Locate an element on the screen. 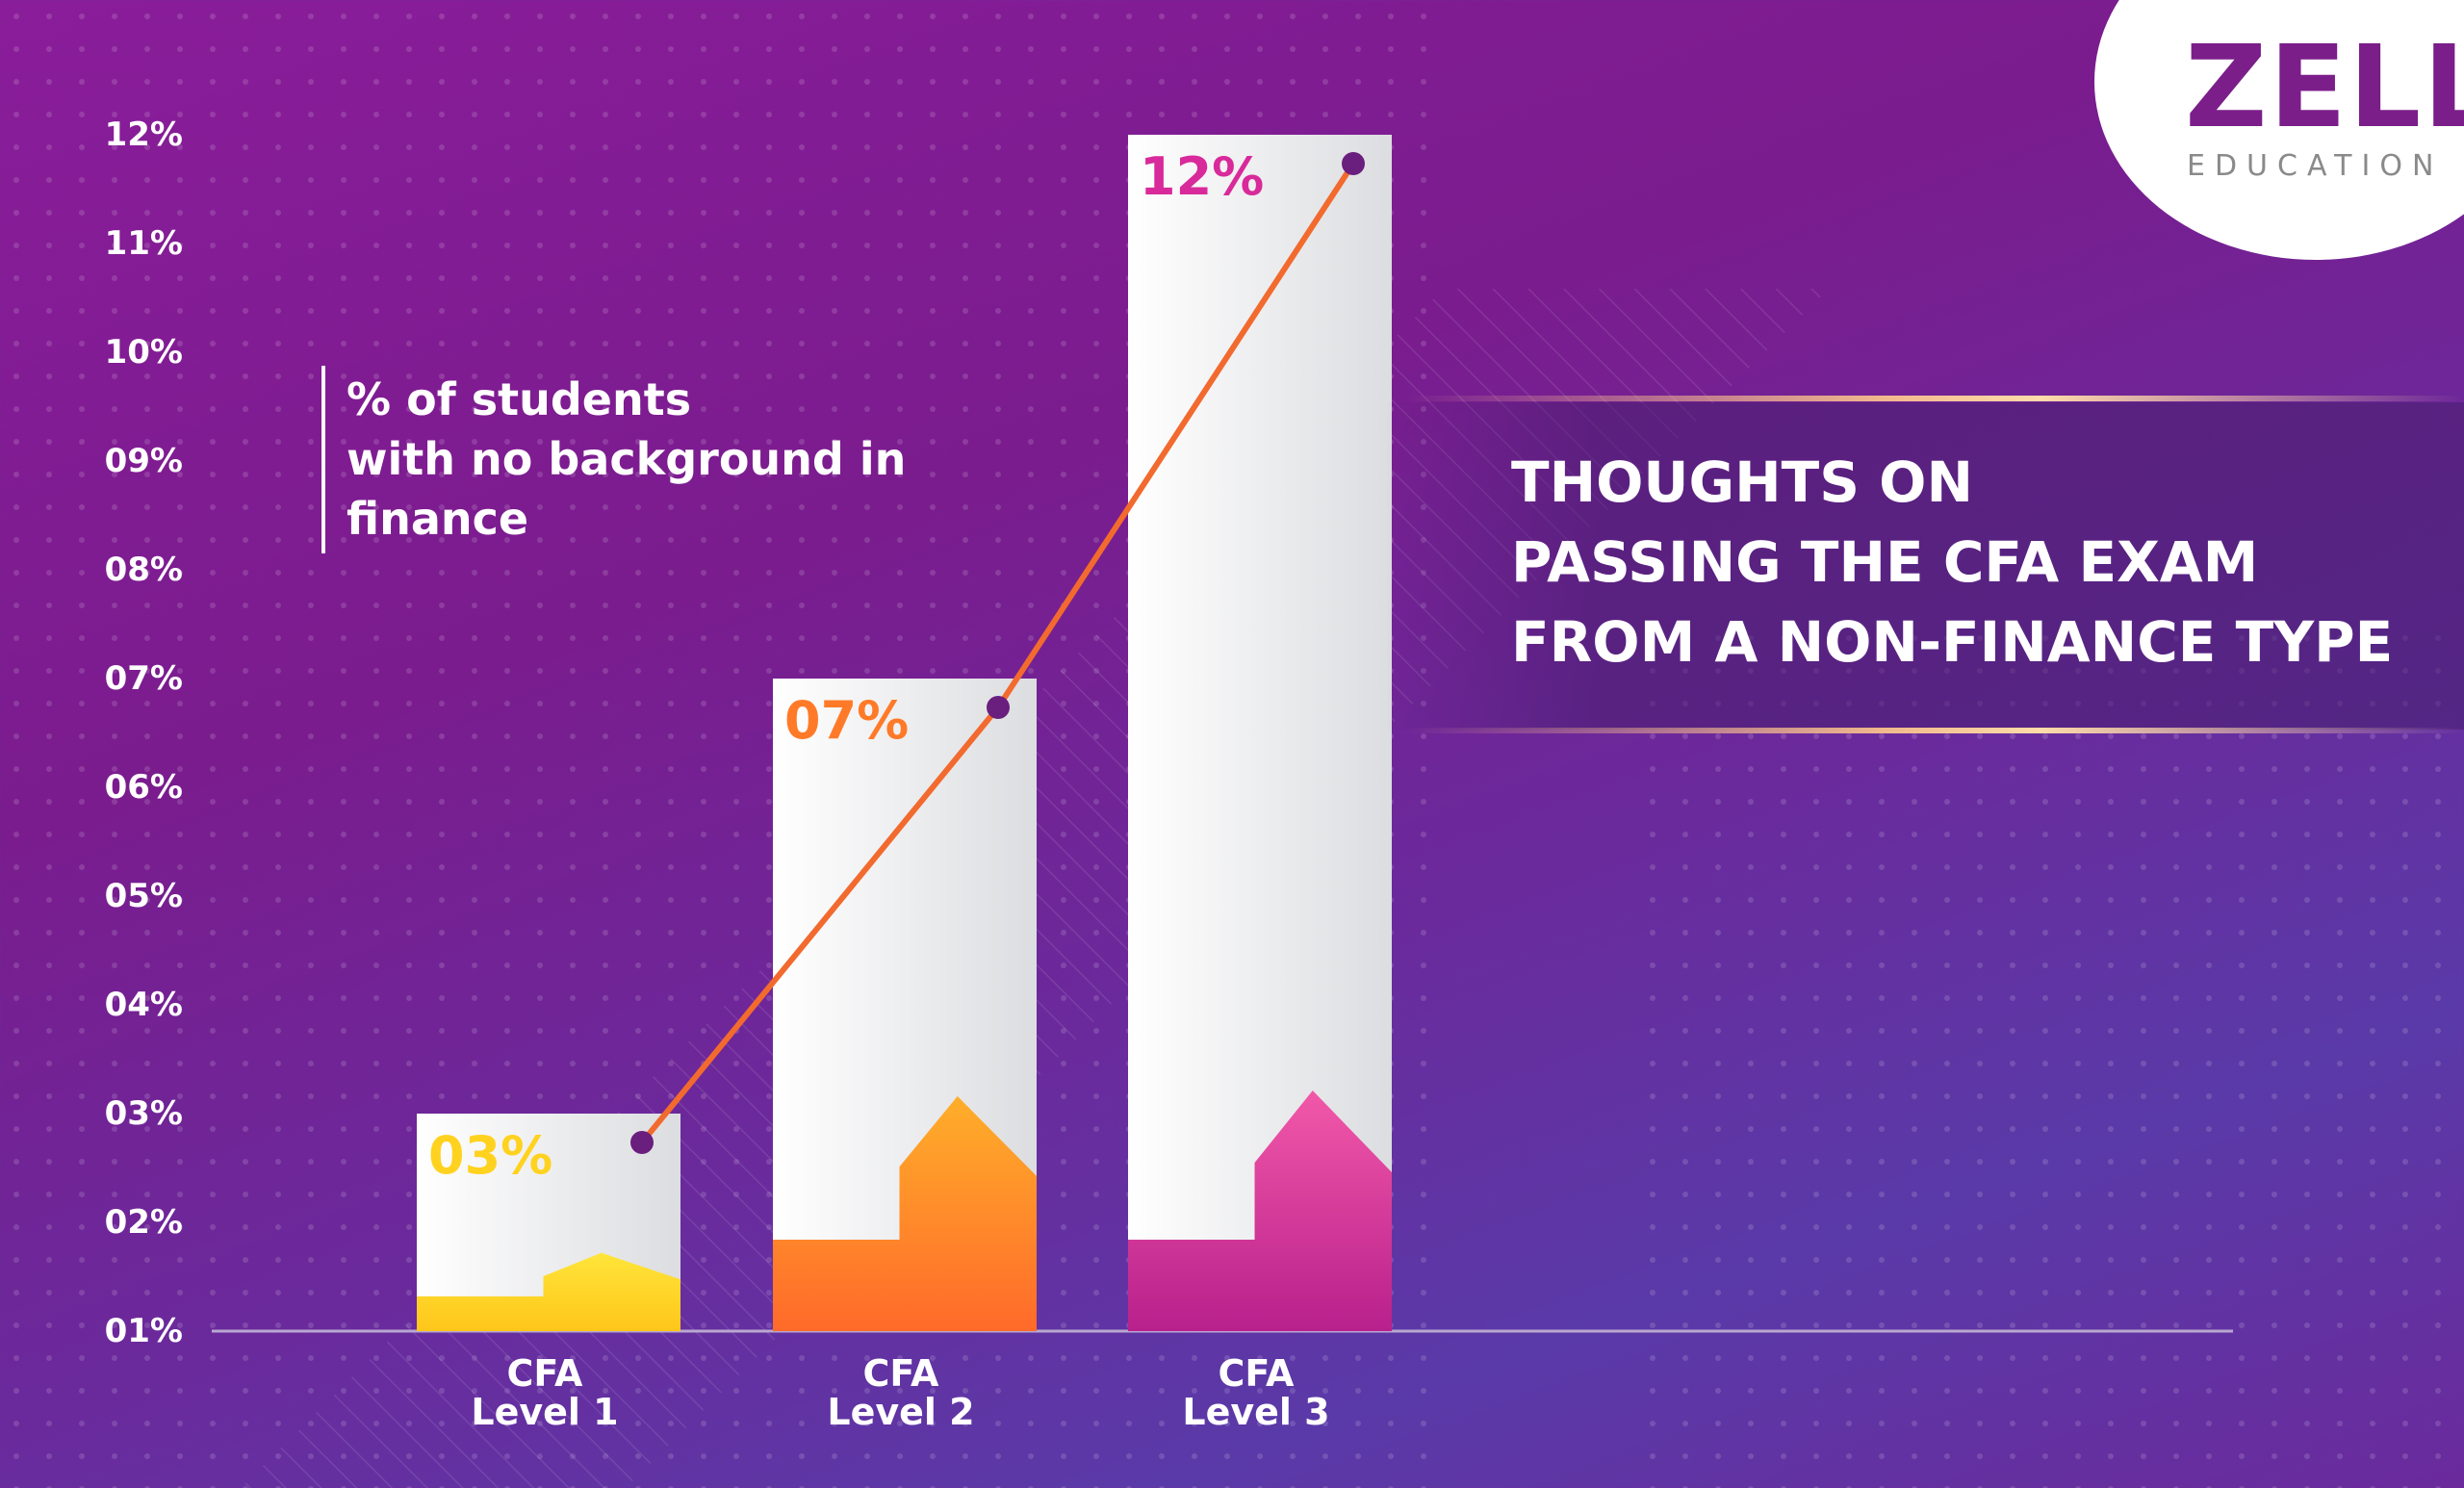 This screenshot has height=1488, width=2464. y-tick-label: 05% is located at coordinates (143, 896).